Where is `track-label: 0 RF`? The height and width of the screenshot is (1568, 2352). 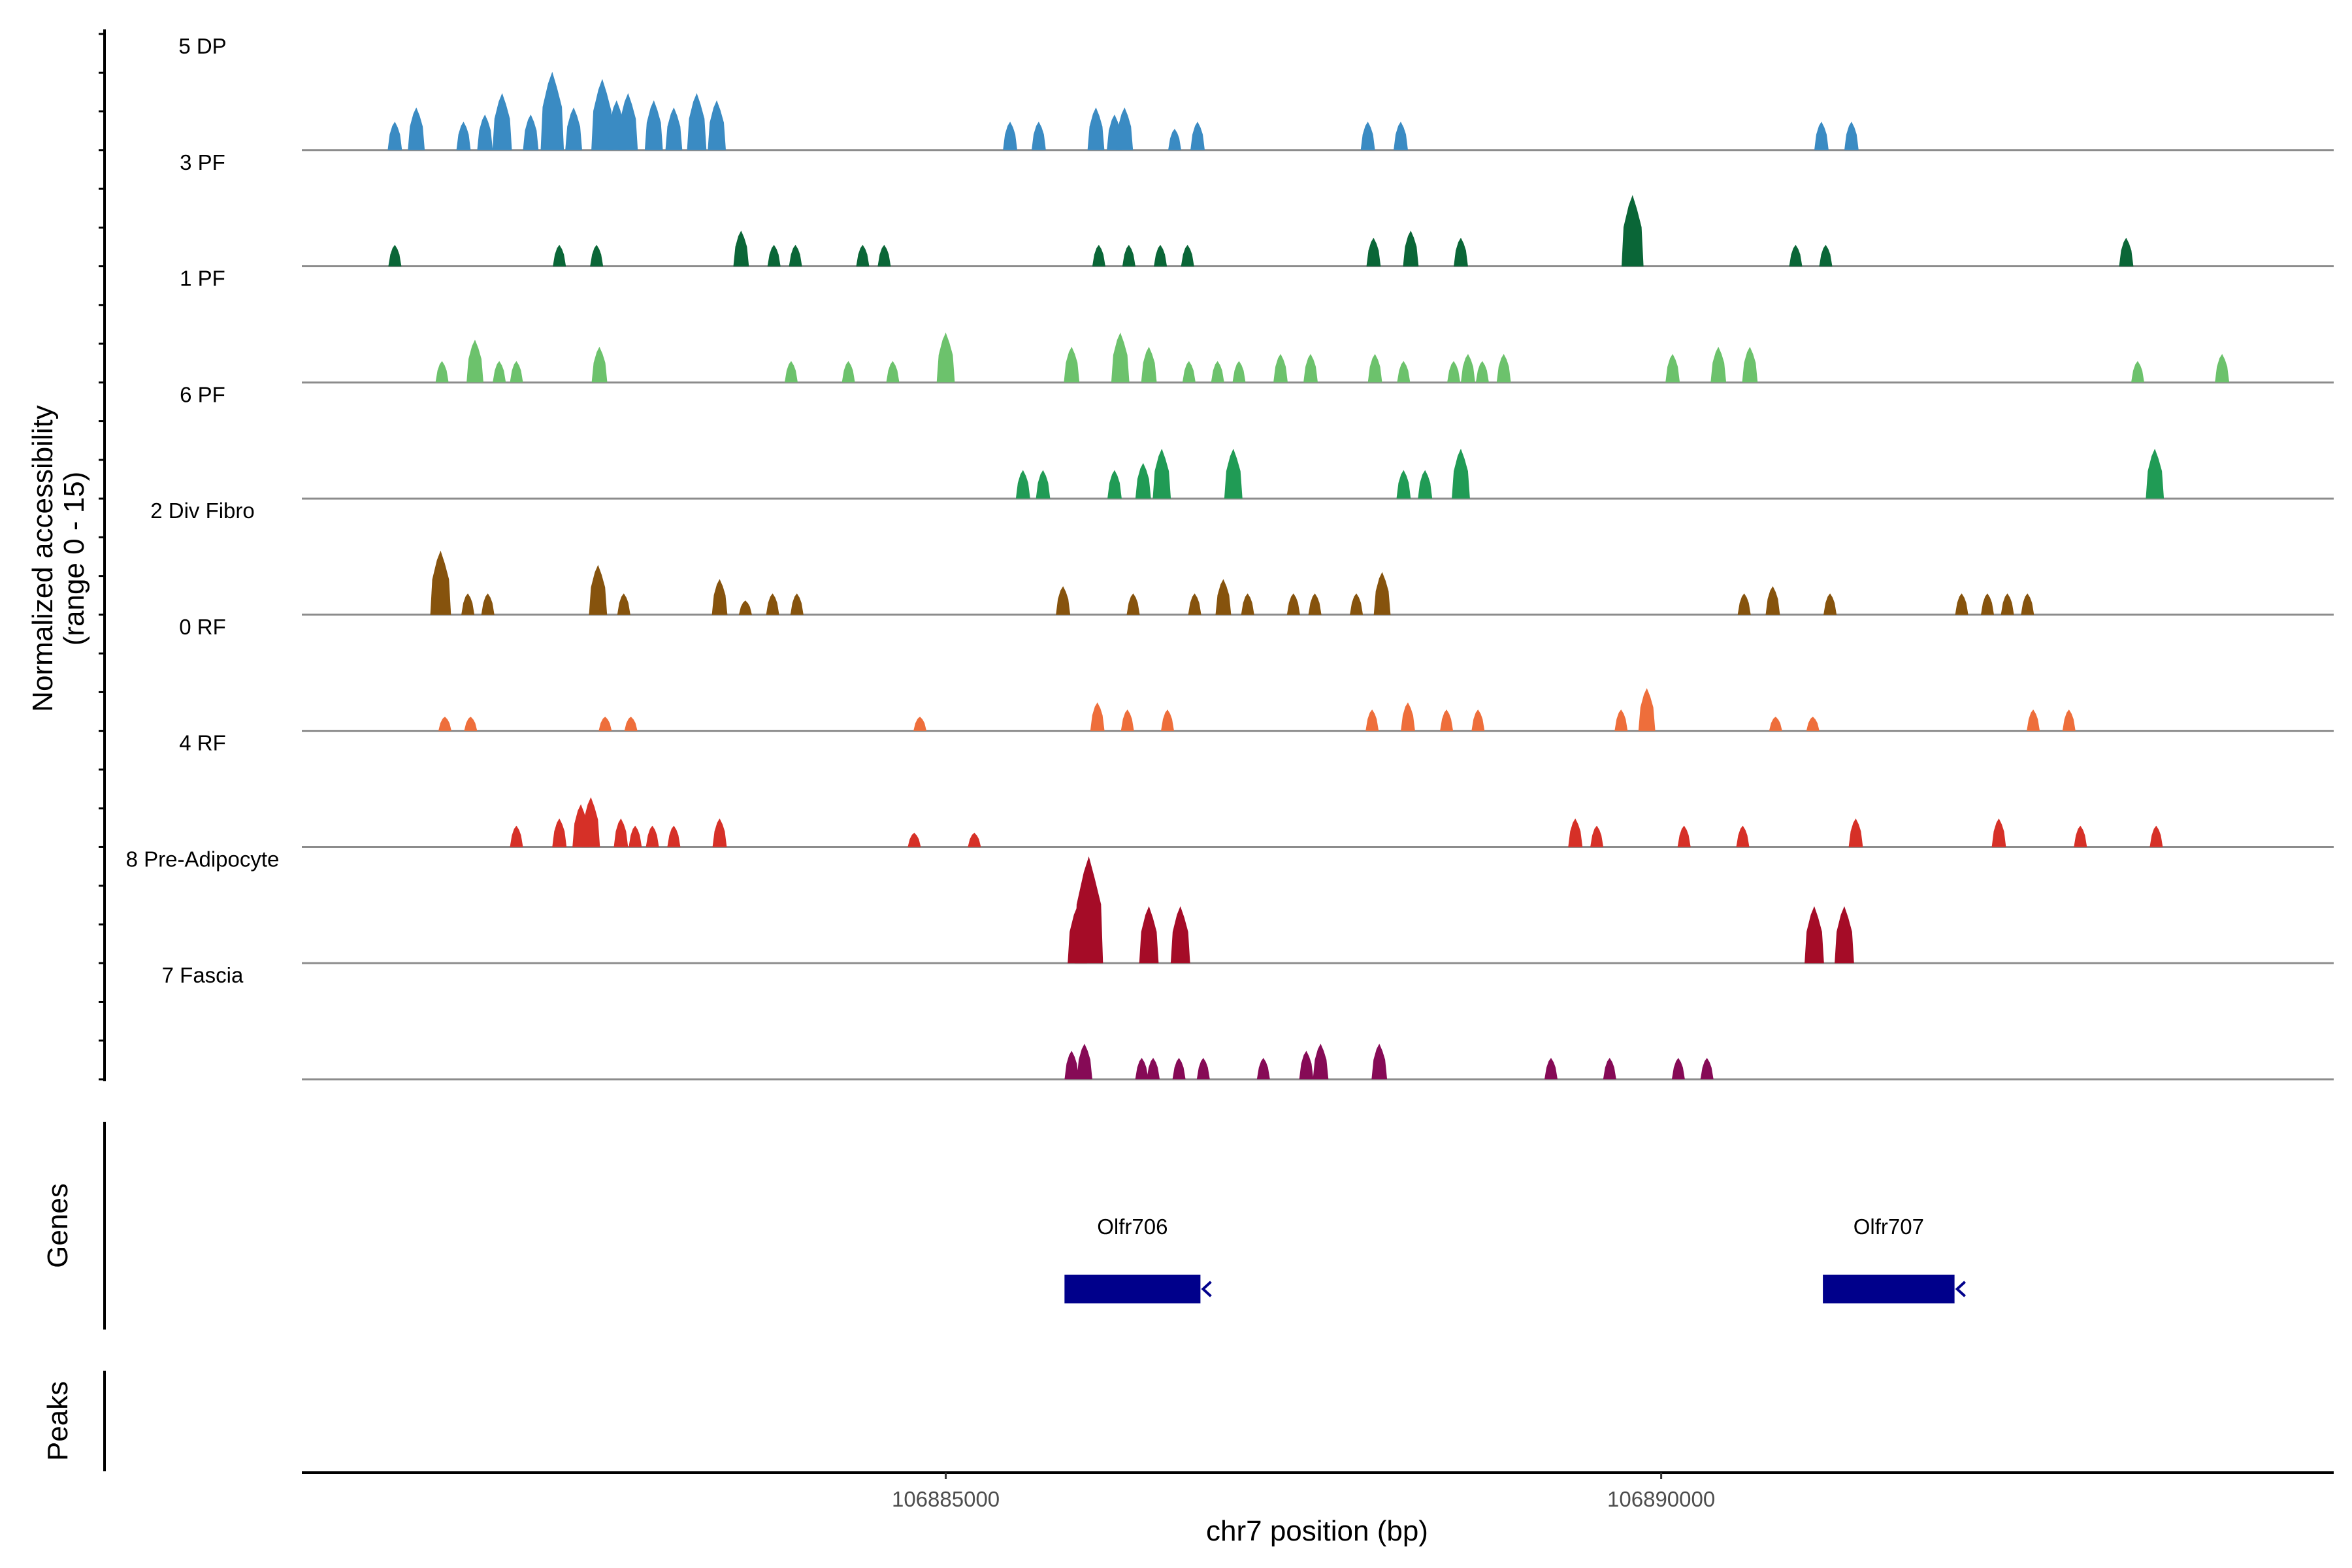 track-label: 0 RF is located at coordinates (202, 627).